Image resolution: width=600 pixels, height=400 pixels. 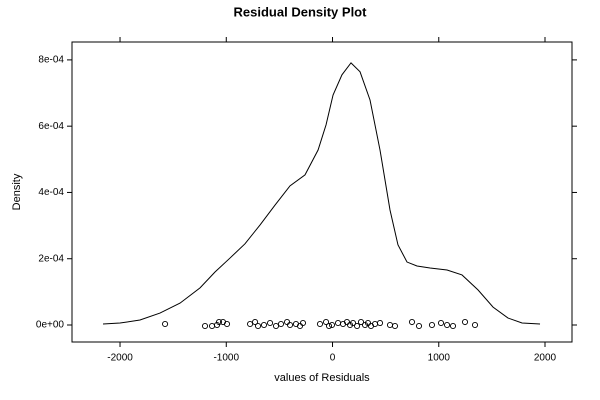 I want to click on x-tick-label: -1000, so click(x=226, y=358).